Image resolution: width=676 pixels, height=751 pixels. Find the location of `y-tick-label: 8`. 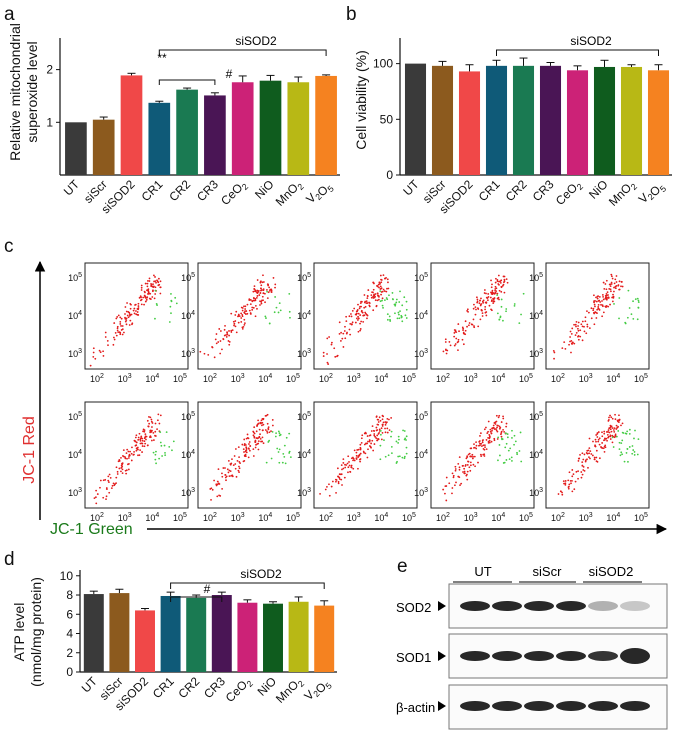

y-tick-label: 8 is located at coordinates (69, 595).